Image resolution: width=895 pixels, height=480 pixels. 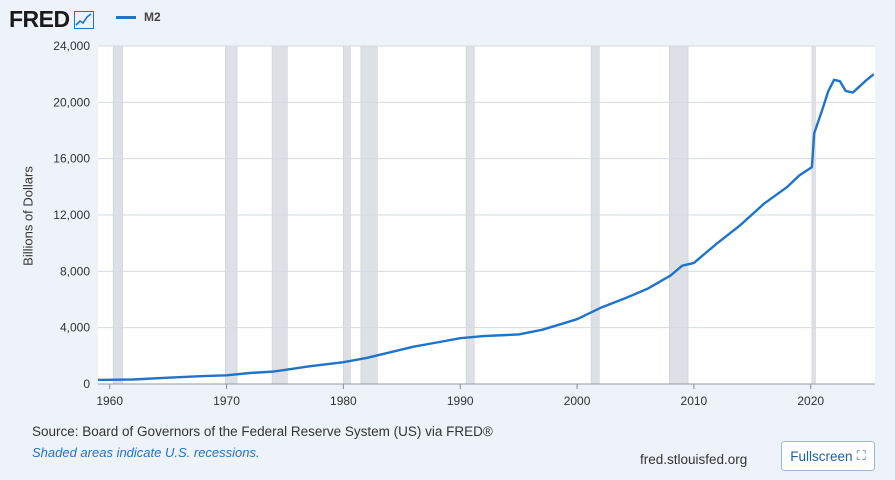 I want to click on fullscreen-button: Fullscreen ⛶, so click(x=828, y=456).